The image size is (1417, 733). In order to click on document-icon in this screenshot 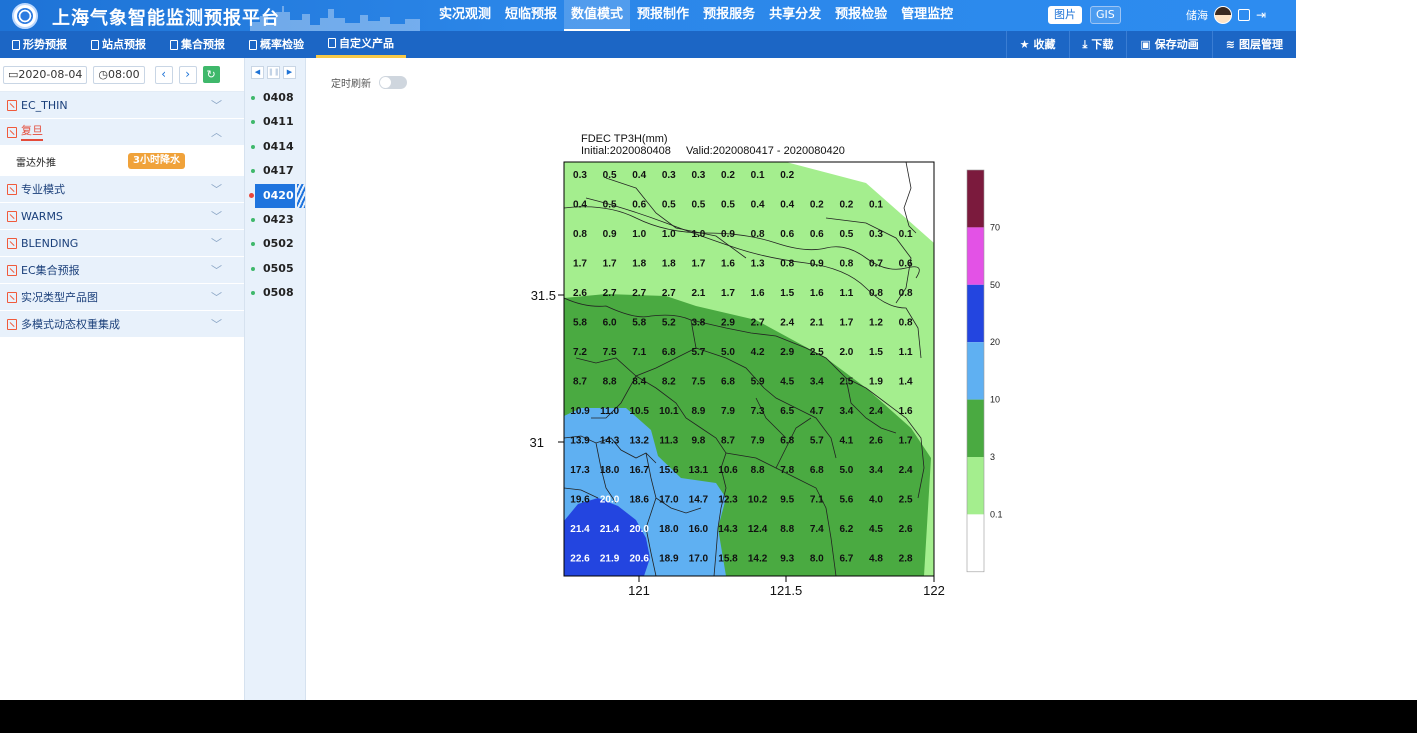, I will do `click(95, 44)`.